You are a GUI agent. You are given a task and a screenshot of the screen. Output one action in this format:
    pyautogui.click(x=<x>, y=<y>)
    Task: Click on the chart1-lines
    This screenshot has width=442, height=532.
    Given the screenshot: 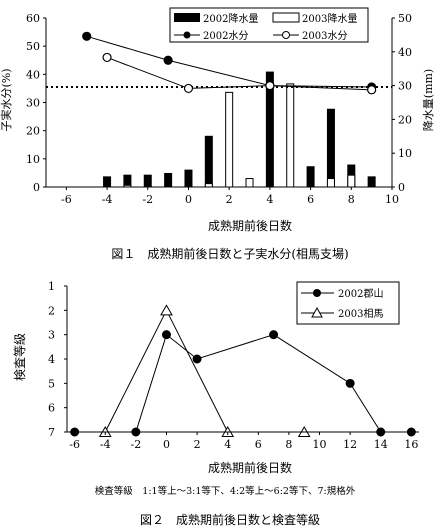 What is the action you would take?
    pyautogui.click(x=229, y=63)
    